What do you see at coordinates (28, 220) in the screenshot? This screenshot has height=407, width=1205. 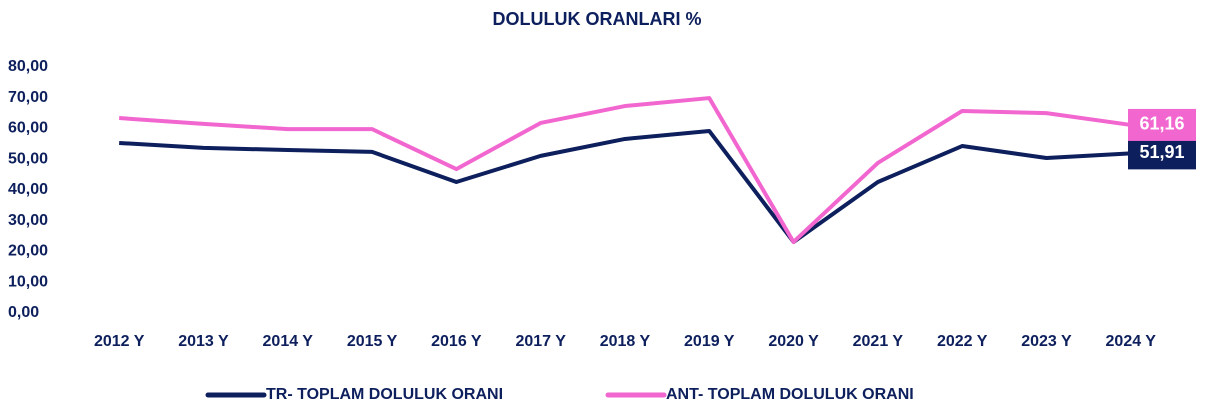 I see `y-tick-label: 30,00` at bounding box center [28, 220].